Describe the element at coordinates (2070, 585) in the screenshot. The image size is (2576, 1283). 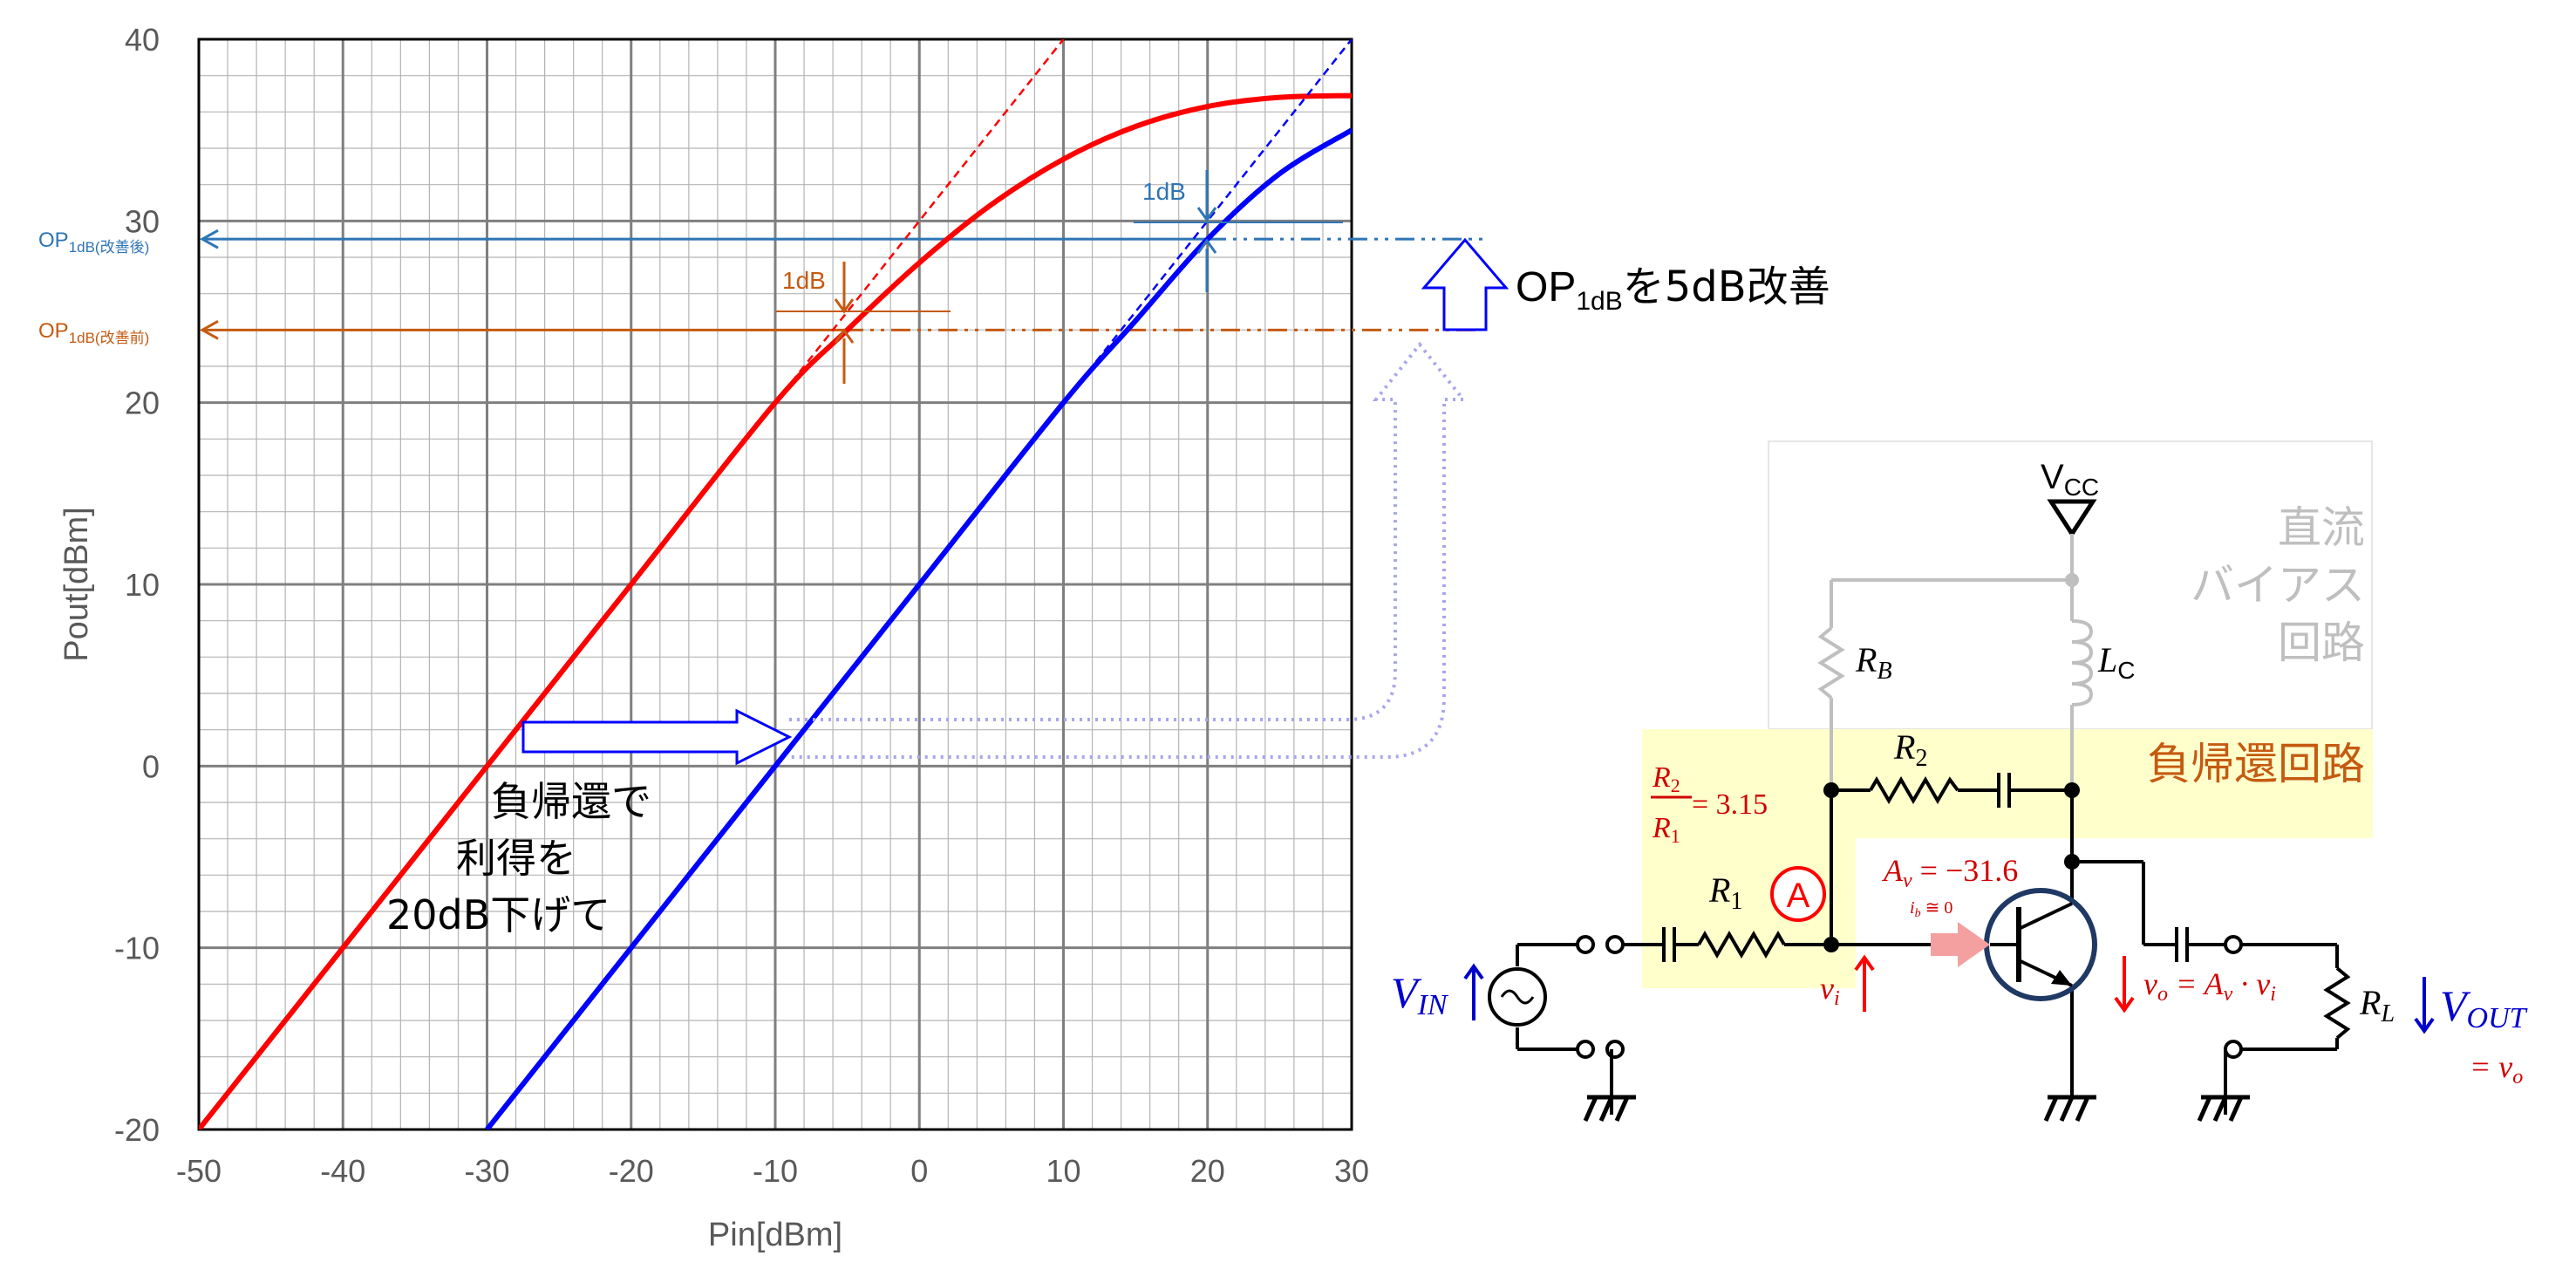
I see `bias-circuit-box` at that location.